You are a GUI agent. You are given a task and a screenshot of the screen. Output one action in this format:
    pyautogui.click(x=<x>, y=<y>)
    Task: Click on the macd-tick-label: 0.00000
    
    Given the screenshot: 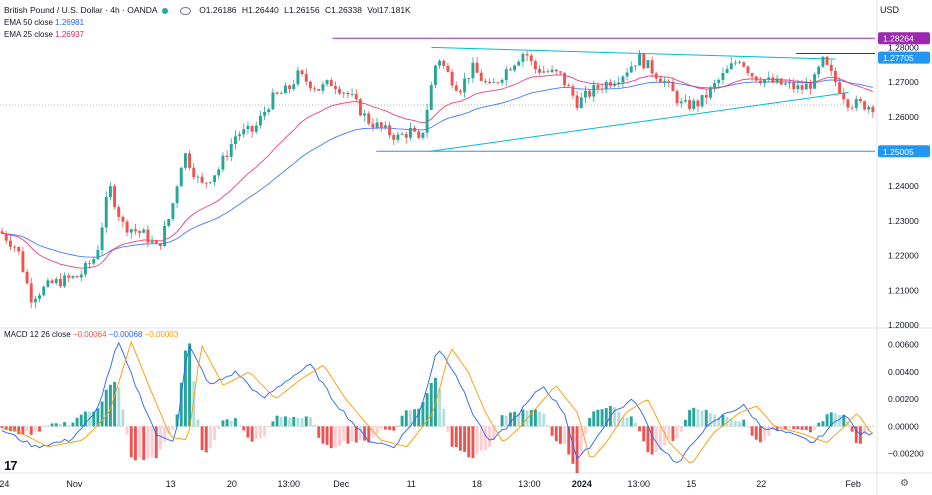 What is the action you would take?
    pyautogui.click(x=903, y=426)
    